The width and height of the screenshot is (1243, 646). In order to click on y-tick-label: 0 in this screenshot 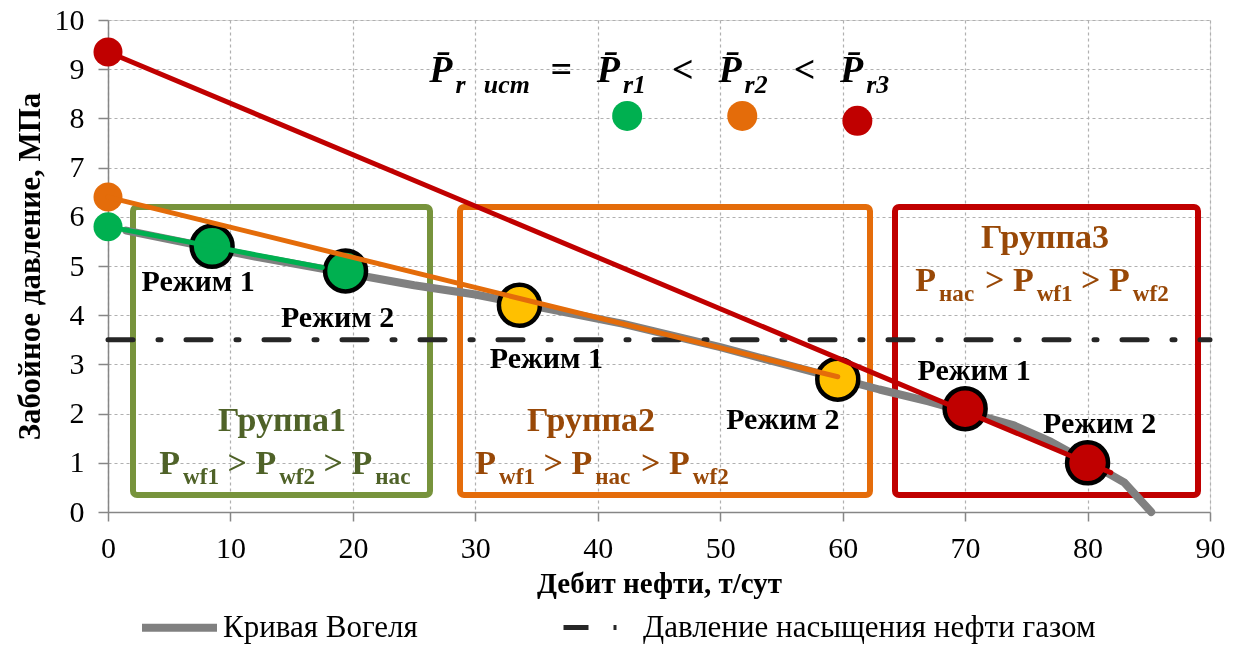, I will do `click(77, 511)`.